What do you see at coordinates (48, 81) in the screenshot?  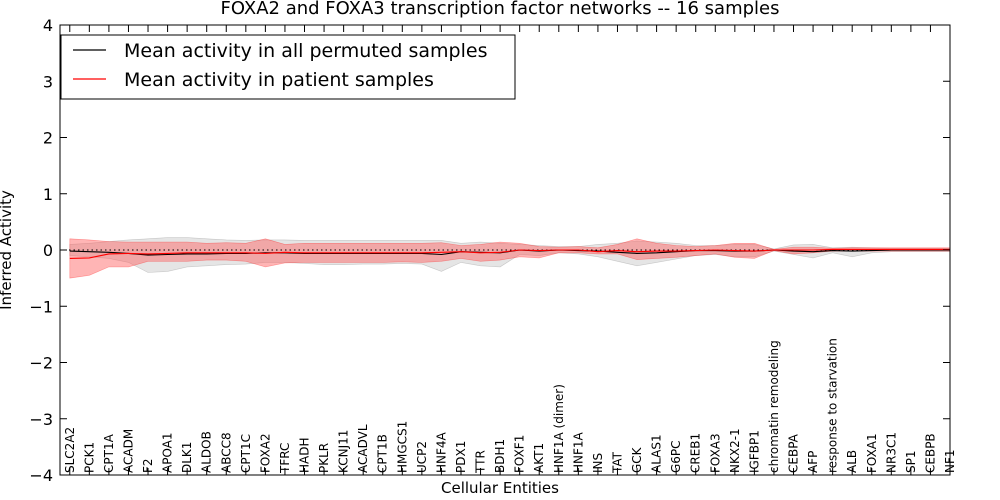 I see `y-tick-label: 3` at bounding box center [48, 81].